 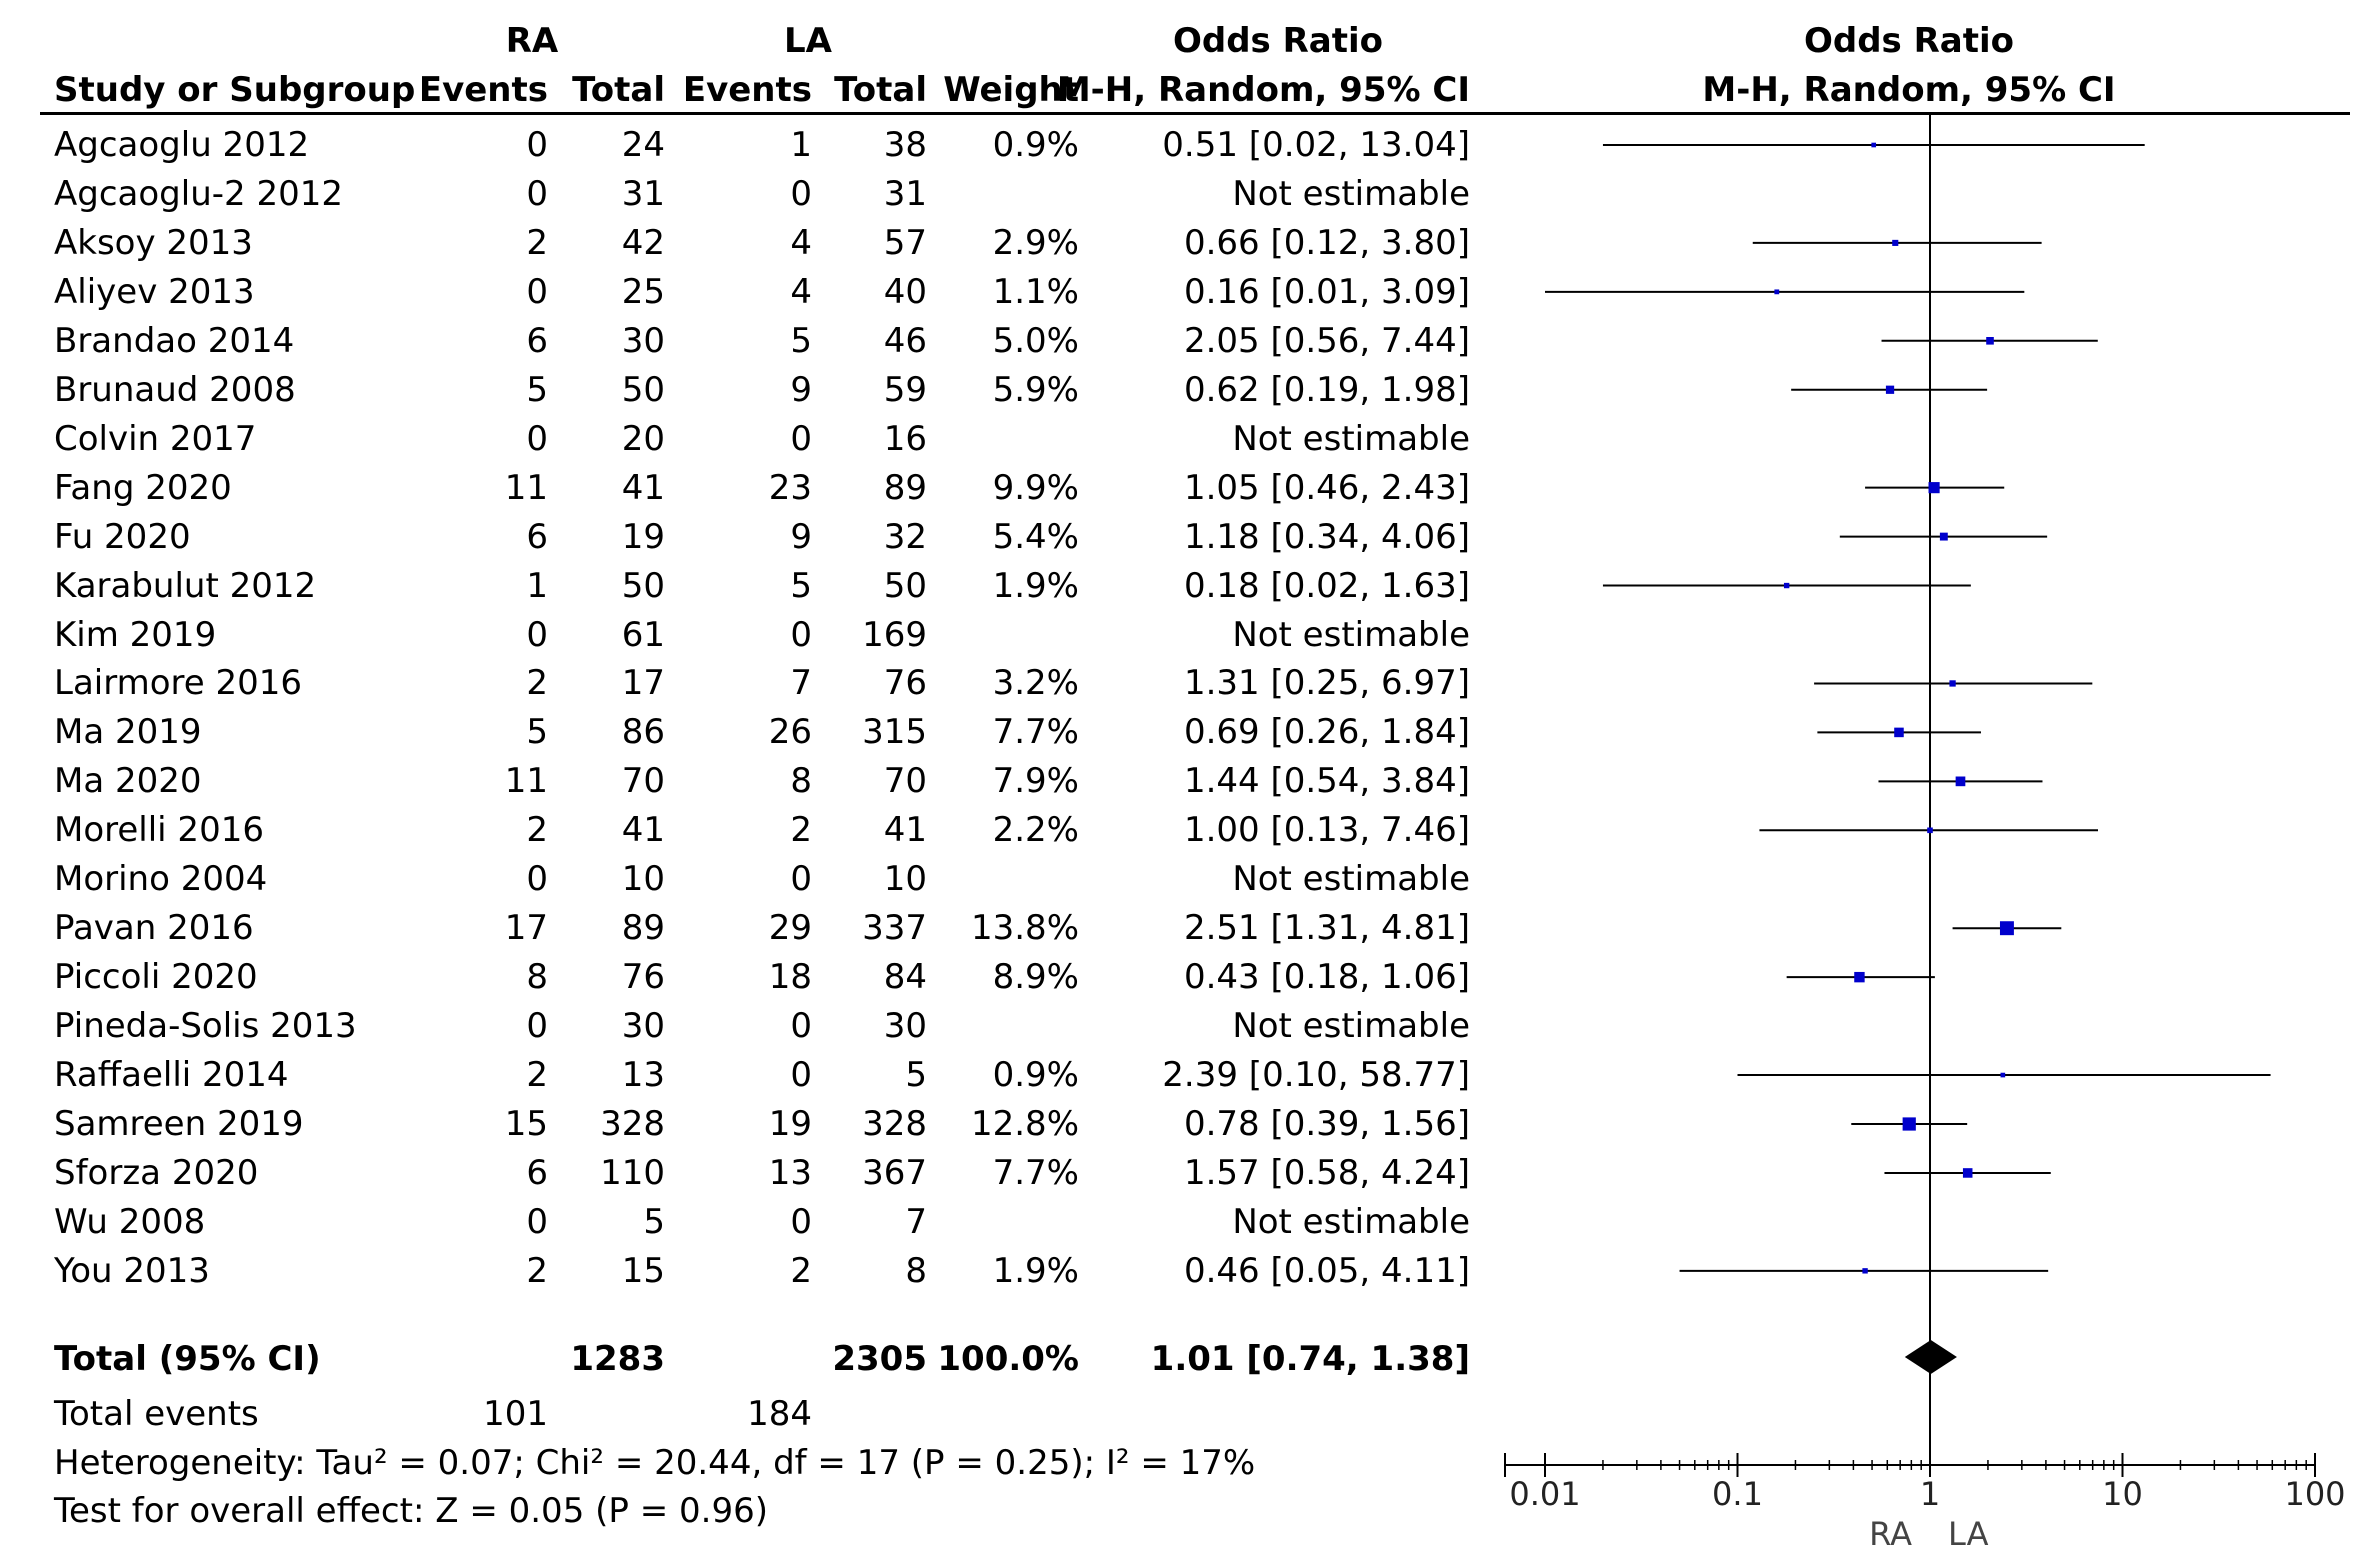 What do you see at coordinates (537, 193) in the screenshot?
I see `study-e1-cell: 0` at bounding box center [537, 193].